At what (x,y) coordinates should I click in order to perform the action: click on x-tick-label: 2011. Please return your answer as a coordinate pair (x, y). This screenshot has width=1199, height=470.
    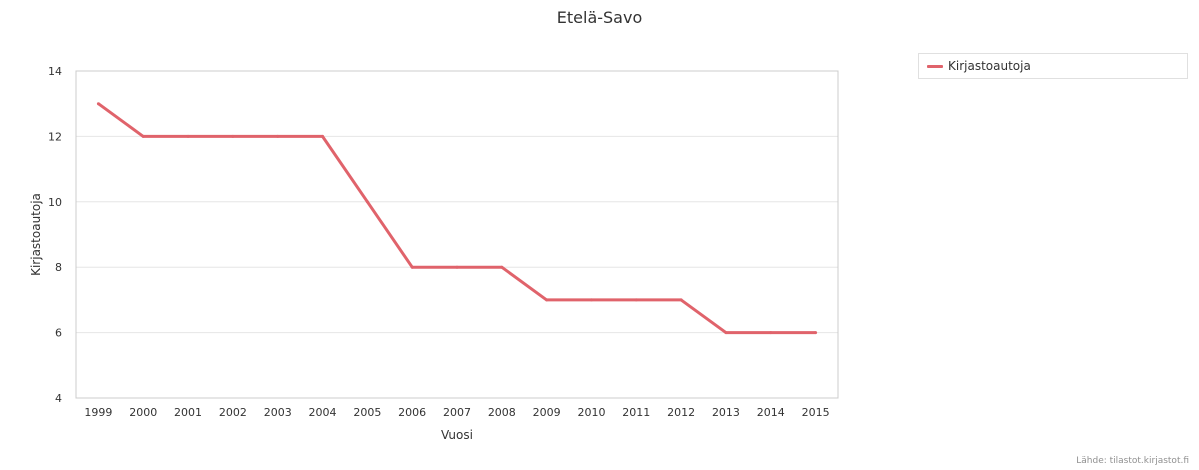
    Looking at the image, I should click on (636, 412).